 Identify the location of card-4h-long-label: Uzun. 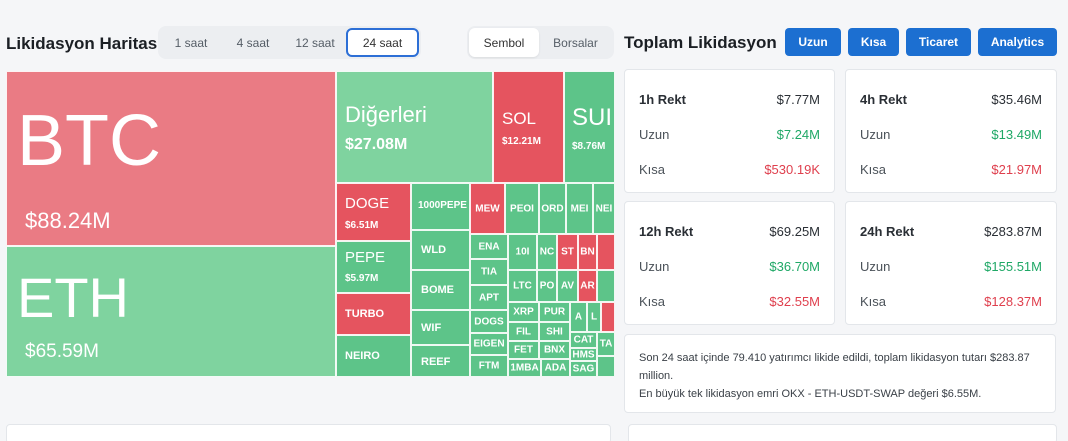
(875, 134).